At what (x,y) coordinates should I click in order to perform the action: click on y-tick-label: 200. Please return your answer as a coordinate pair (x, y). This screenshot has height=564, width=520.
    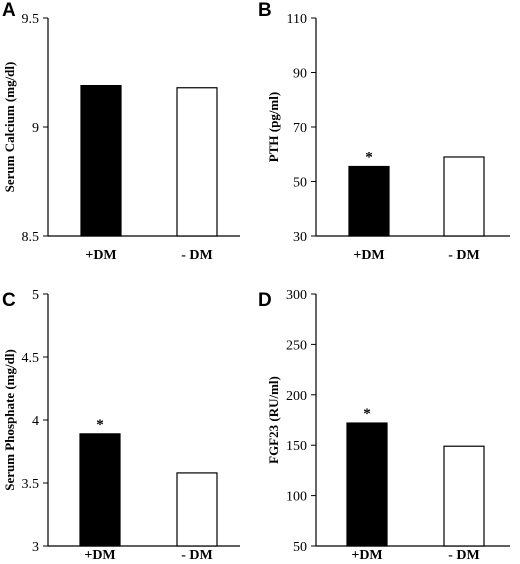
    Looking at the image, I should click on (296, 396).